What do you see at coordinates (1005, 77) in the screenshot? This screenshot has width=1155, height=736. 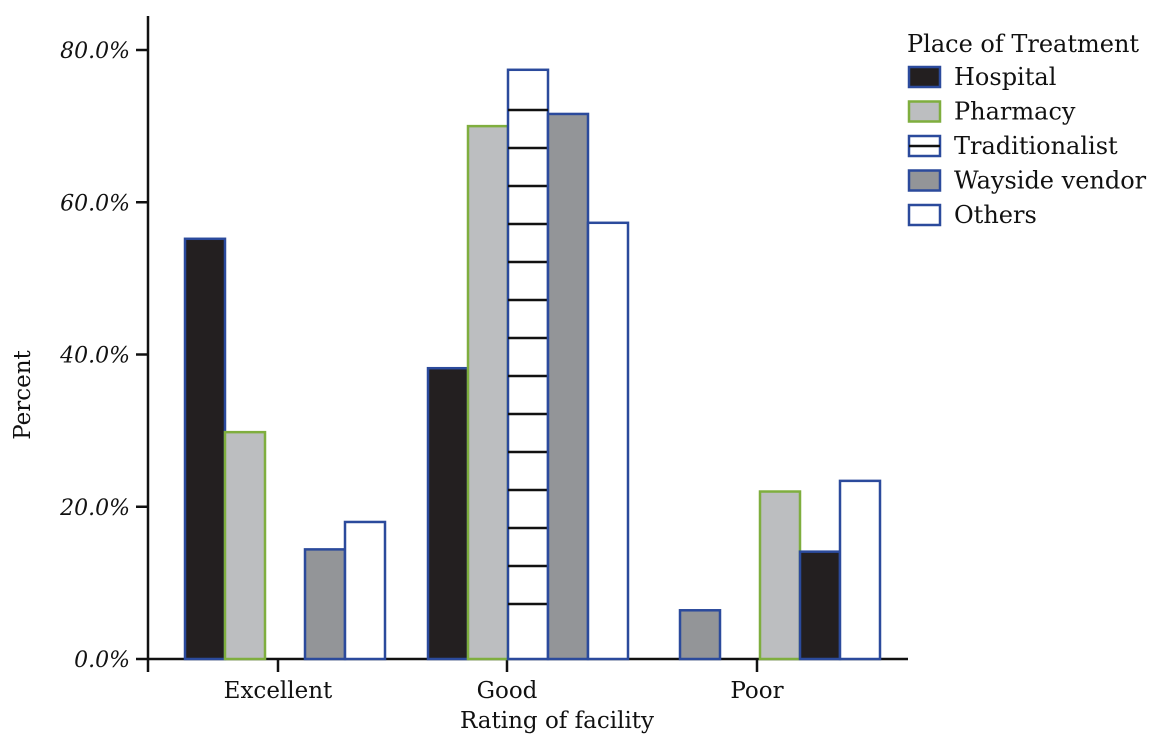 I see `legend-label: Hospital` at bounding box center [1005, 77].